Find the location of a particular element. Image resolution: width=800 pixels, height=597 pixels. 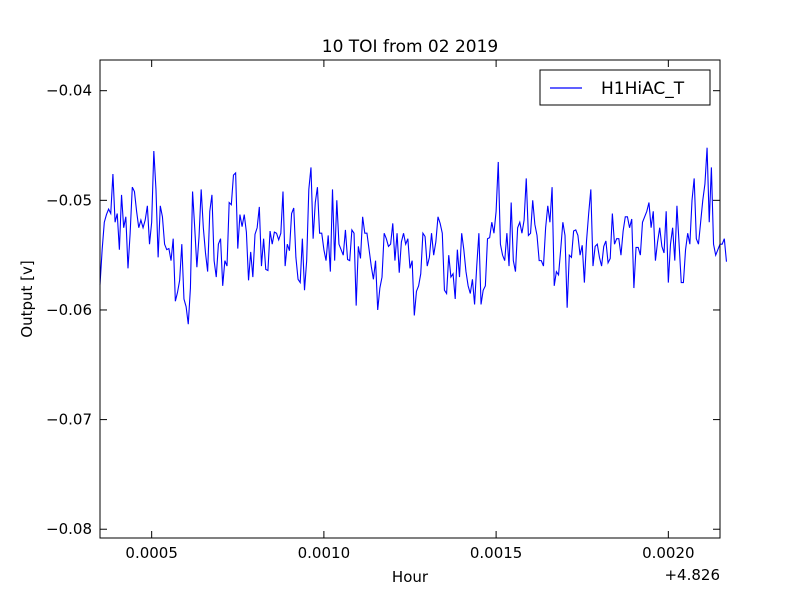

x-tick-label: 0.0020 is located at coordinates (668, 553).